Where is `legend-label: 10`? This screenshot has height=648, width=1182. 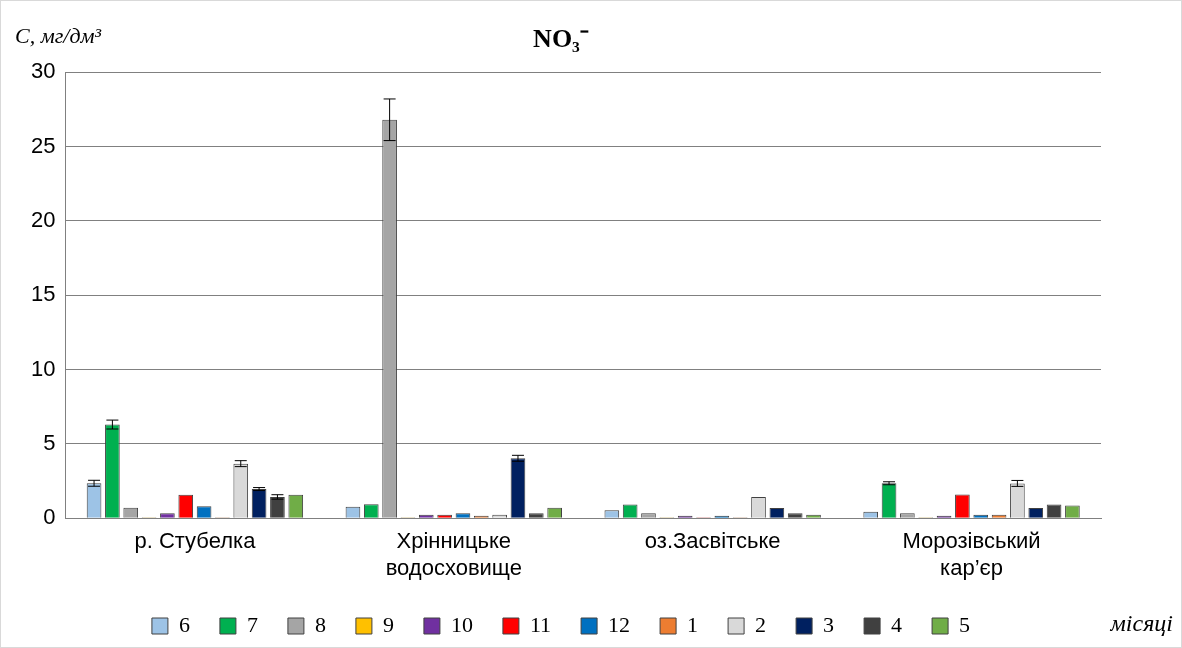
legend-label: 10 is located at coordinates (461, 624).